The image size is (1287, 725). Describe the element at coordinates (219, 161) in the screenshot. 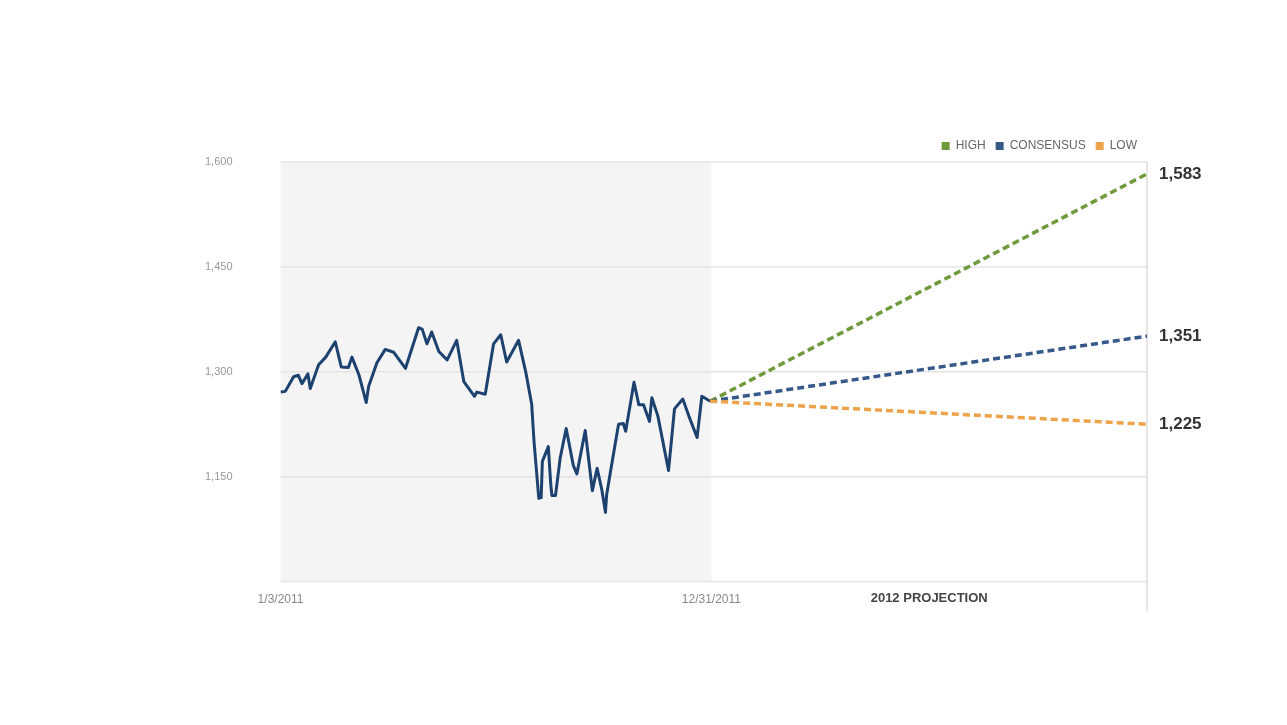

I see `y-tick-label: 1,600` at that location.